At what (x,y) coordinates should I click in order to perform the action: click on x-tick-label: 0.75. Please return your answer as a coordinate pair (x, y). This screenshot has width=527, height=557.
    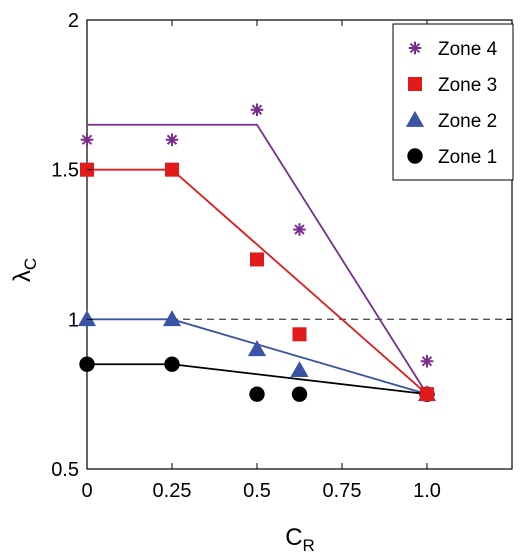
    Looking at the image, I should click on (342, 491).